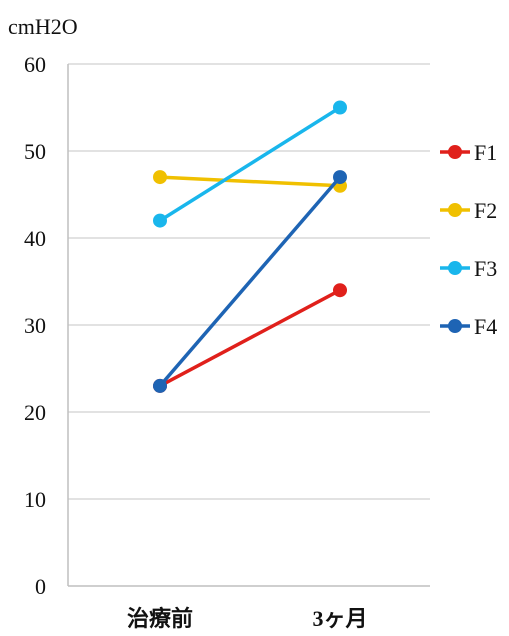 Image resolution: width=509 pixels, height=636 pixels. I want to click on y-tick-label: 10, so click(35, 499).